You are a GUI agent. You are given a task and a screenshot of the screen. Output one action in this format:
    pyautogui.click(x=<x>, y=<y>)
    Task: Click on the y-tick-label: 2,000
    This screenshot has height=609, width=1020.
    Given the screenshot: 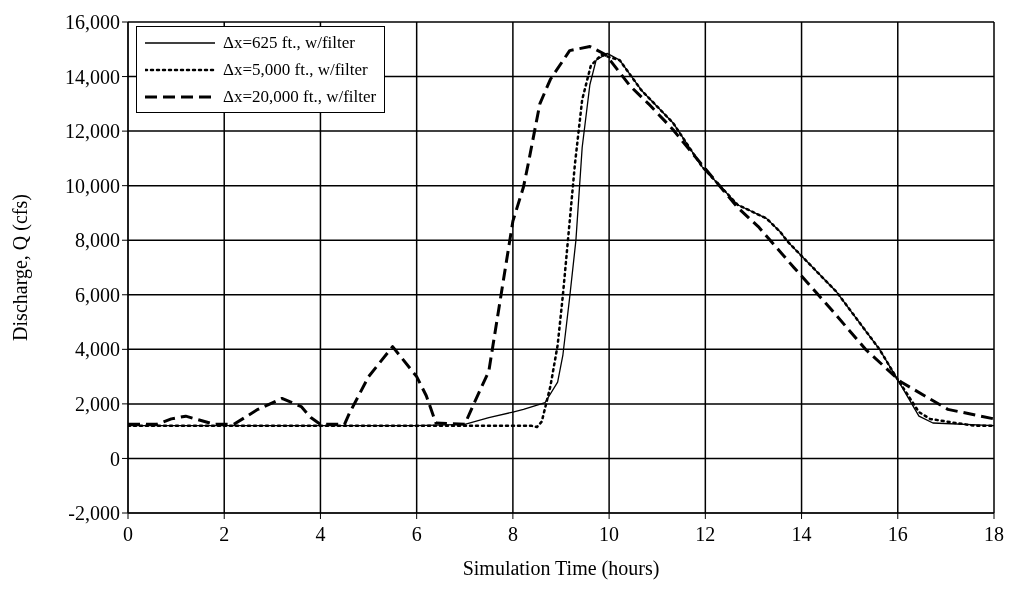 What is the action you would take?
    pyautogui.click(x=97, y=403)
    